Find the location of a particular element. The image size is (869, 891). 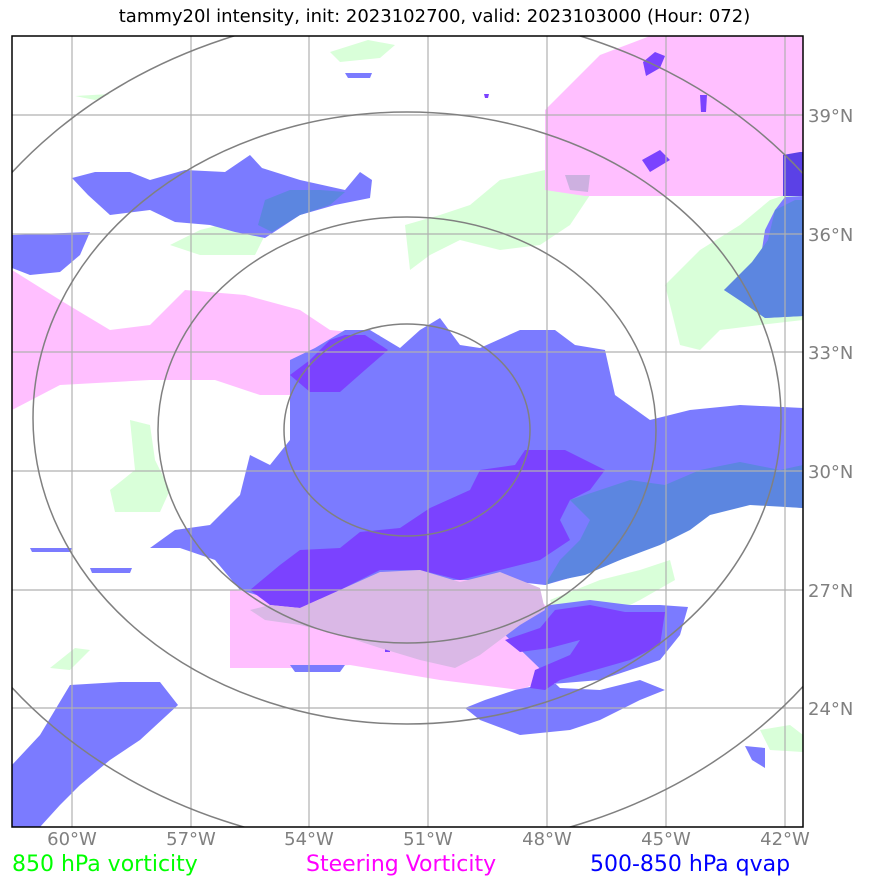

legend-steering-vorticity: Steering Vorticity is located at coordinates (401, 864).